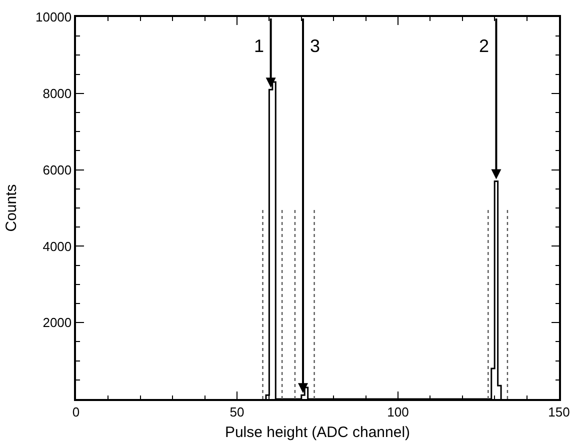 This screenshot has width=580, height=448. What do you see at coordinates (259, 46) in the screenshot?
I see `annotation: 1` at bounding box center [259, 46].